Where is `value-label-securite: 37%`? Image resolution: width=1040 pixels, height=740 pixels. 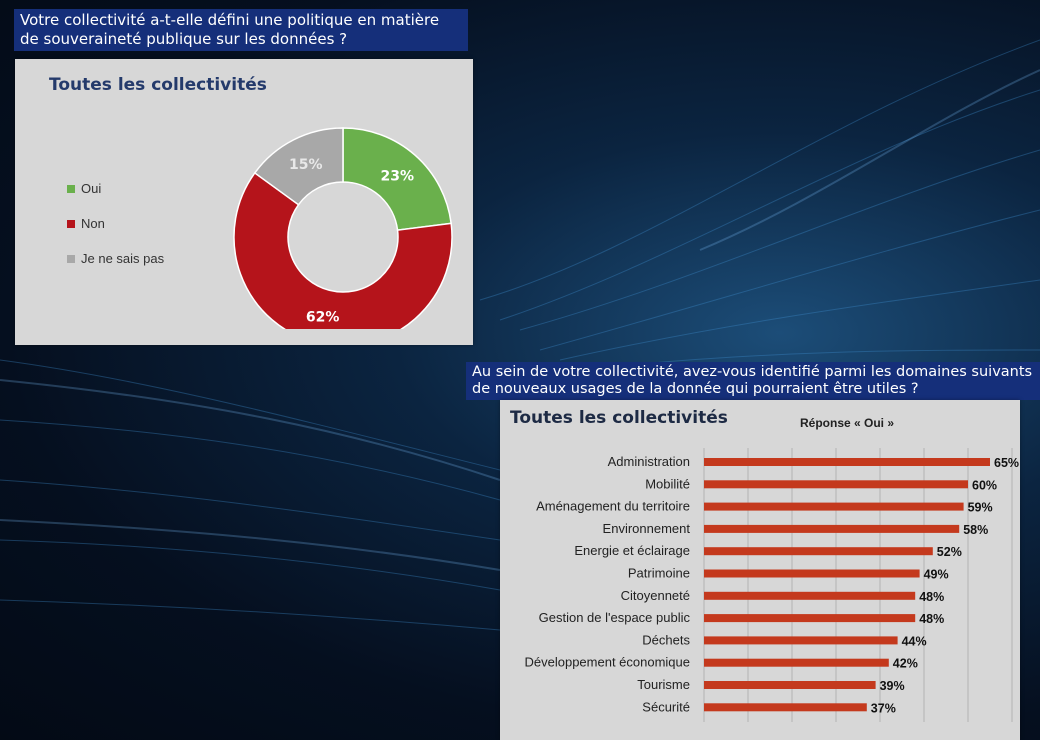
value-label-securite: 37% is located at coordinates (883, 708).